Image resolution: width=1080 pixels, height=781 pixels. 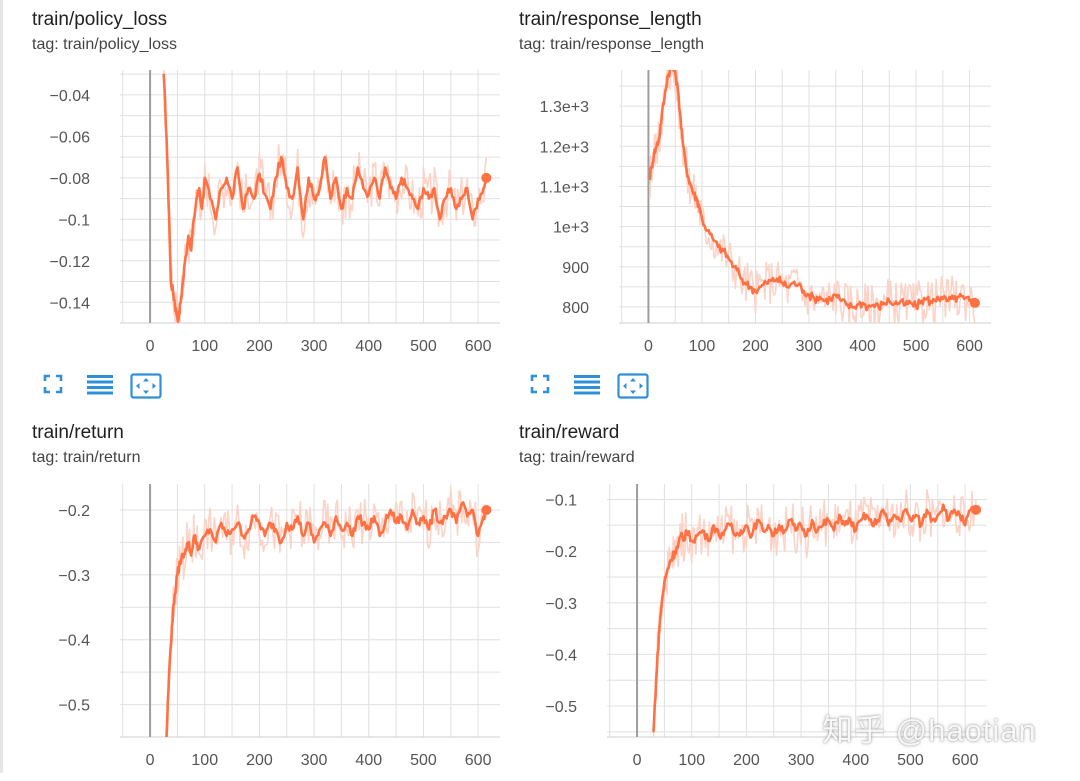 What do you see at coordinates (809, 346) in the screenshot?
I see `x-tick-label: 300` at bounding box center [809, 346].